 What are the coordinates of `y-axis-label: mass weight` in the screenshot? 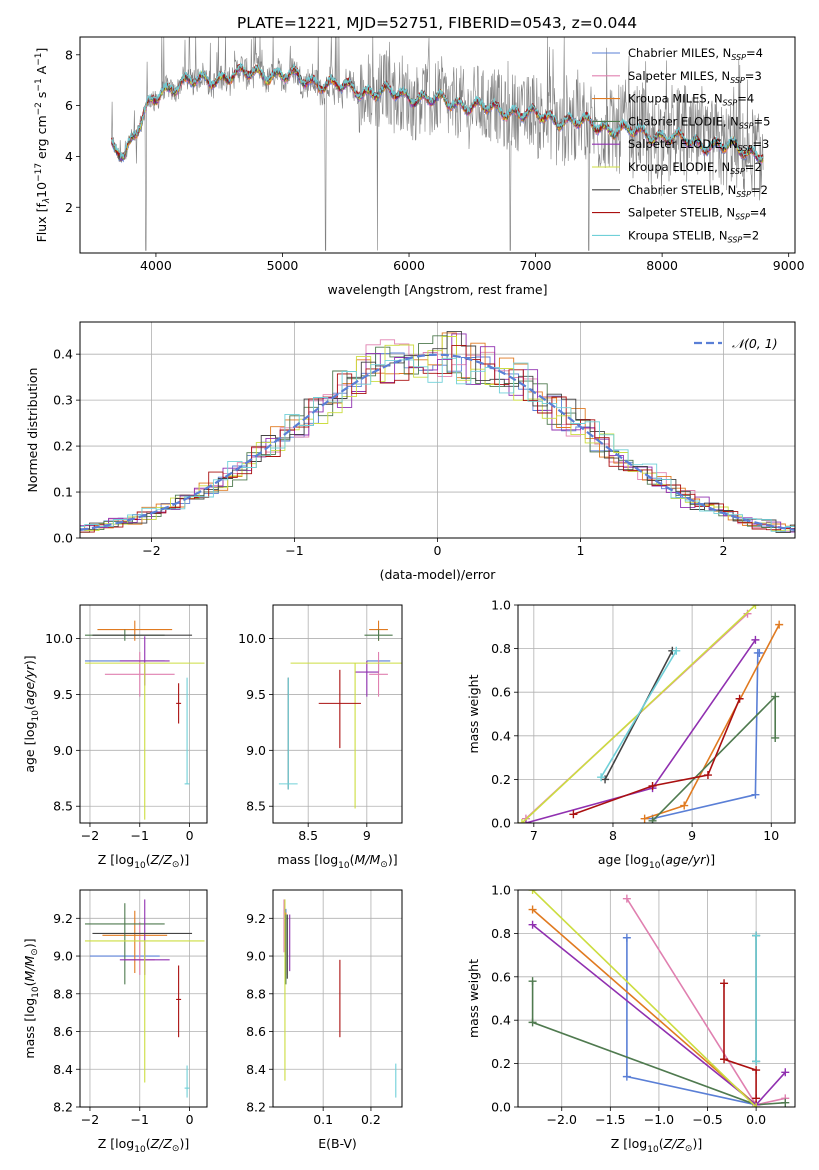 It's located at (473, 998).